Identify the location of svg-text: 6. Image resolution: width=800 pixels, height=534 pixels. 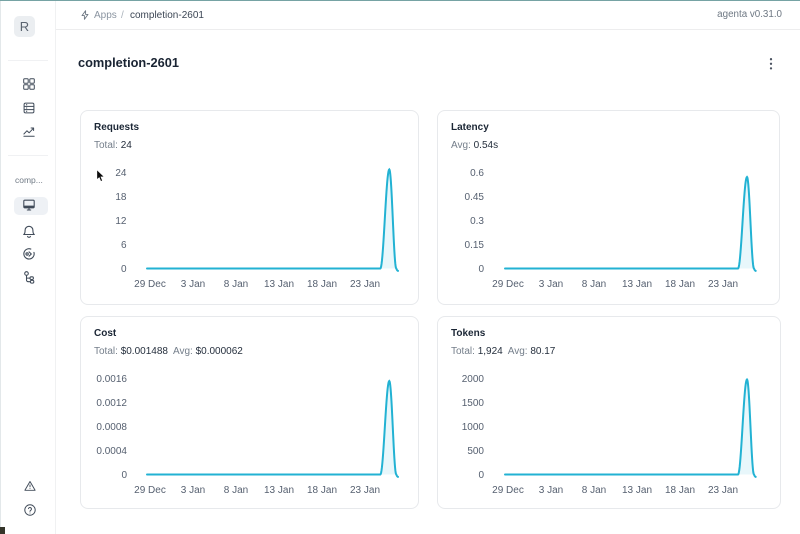
(124, 245).